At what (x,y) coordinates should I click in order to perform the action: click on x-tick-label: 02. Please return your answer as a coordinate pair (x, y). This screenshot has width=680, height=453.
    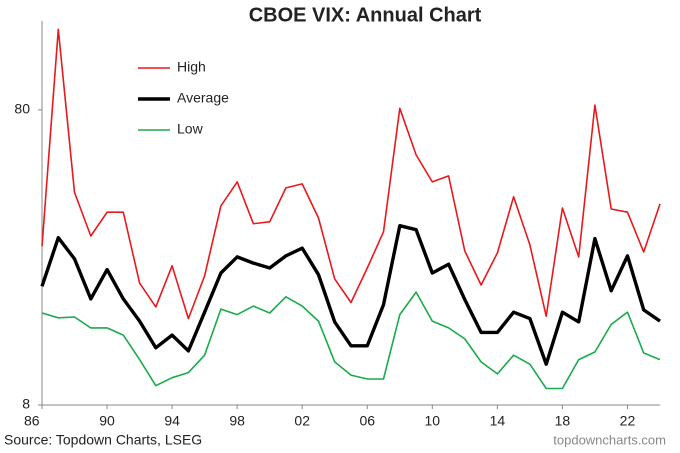
    Looking at the image, I should click on (302, 421).